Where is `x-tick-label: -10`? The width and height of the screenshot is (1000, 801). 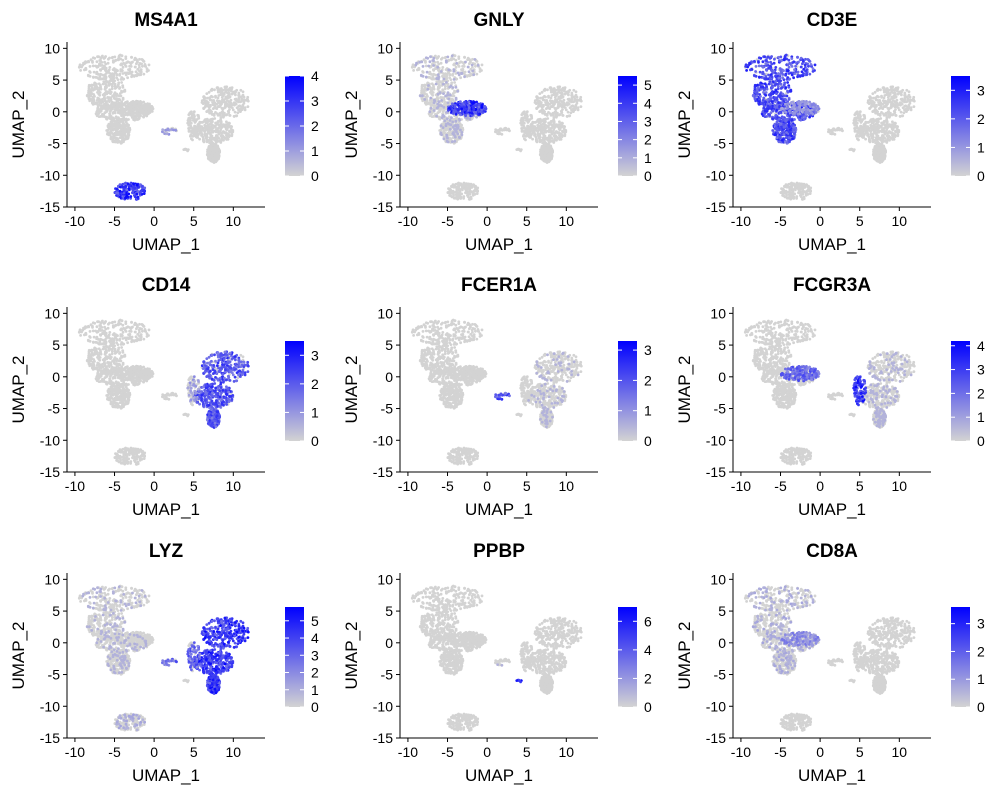
x-tick-label: -10 is located at coordinates (408, 221).